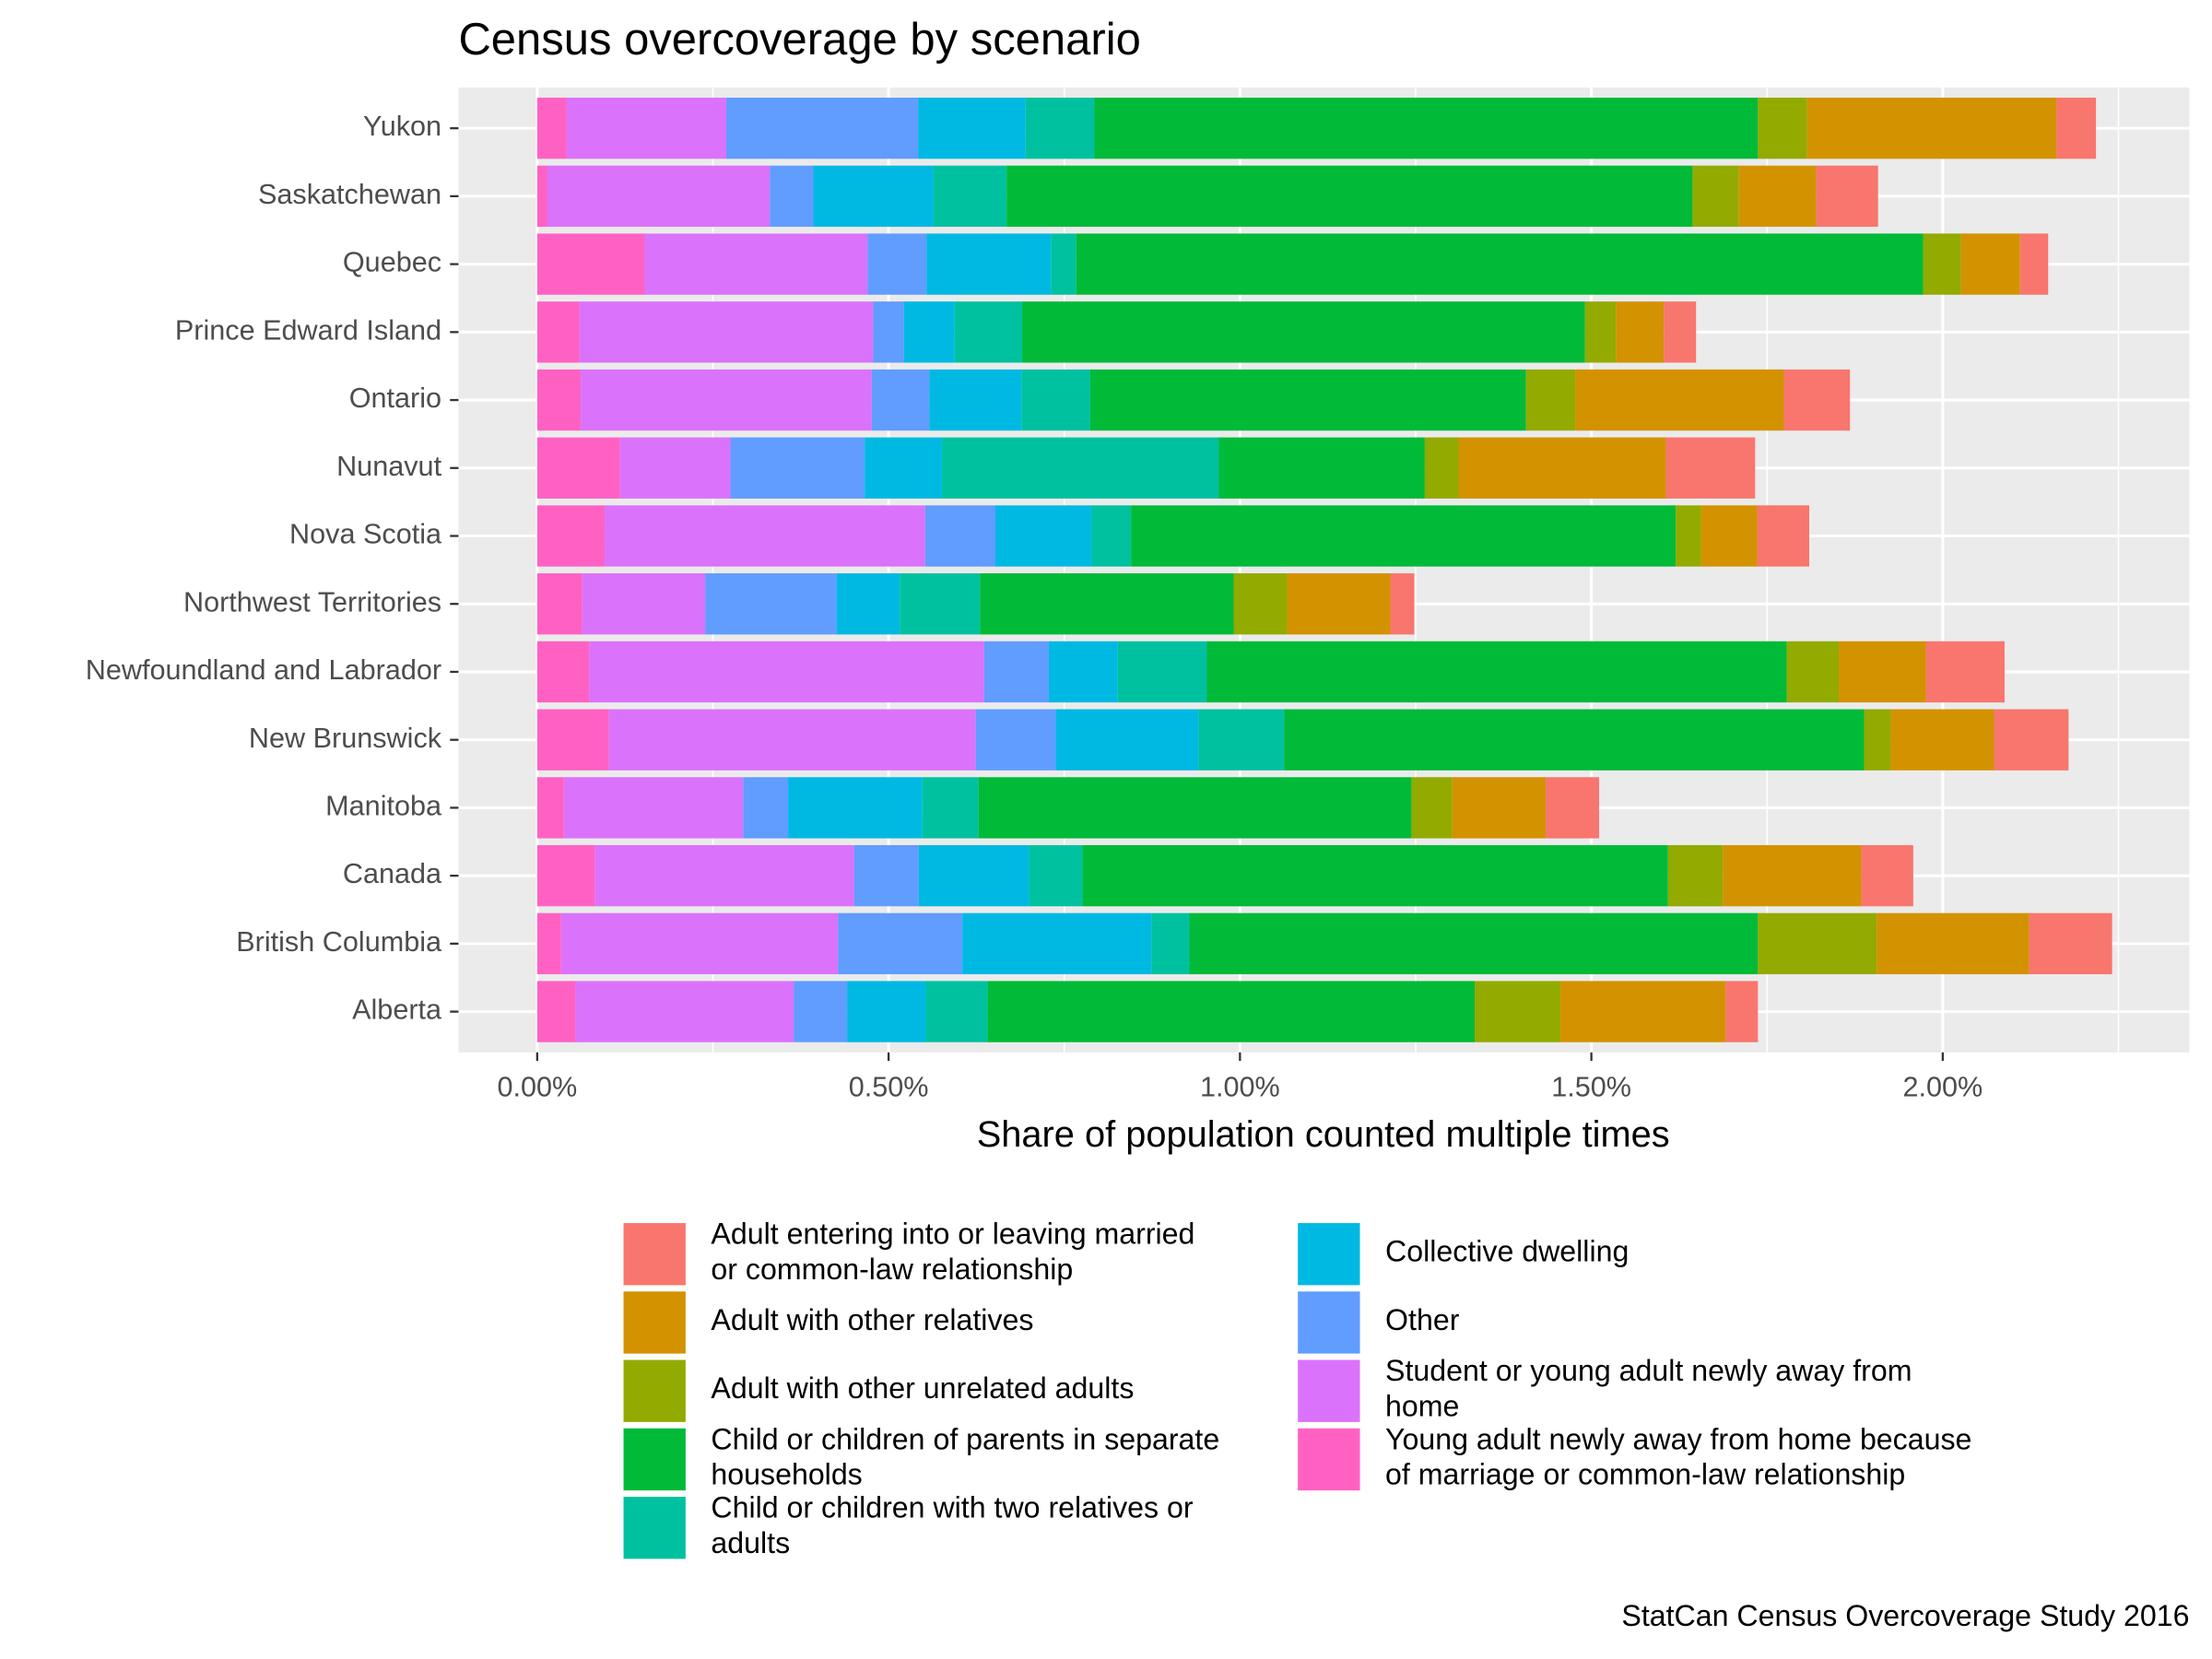 The width and height of the screenshot is (2212, 1659). What do you see at coordinates (872, 1319) in the screenshot?
I see `legend-label: Adult with other relatives` at bounding box center [872, 1319].